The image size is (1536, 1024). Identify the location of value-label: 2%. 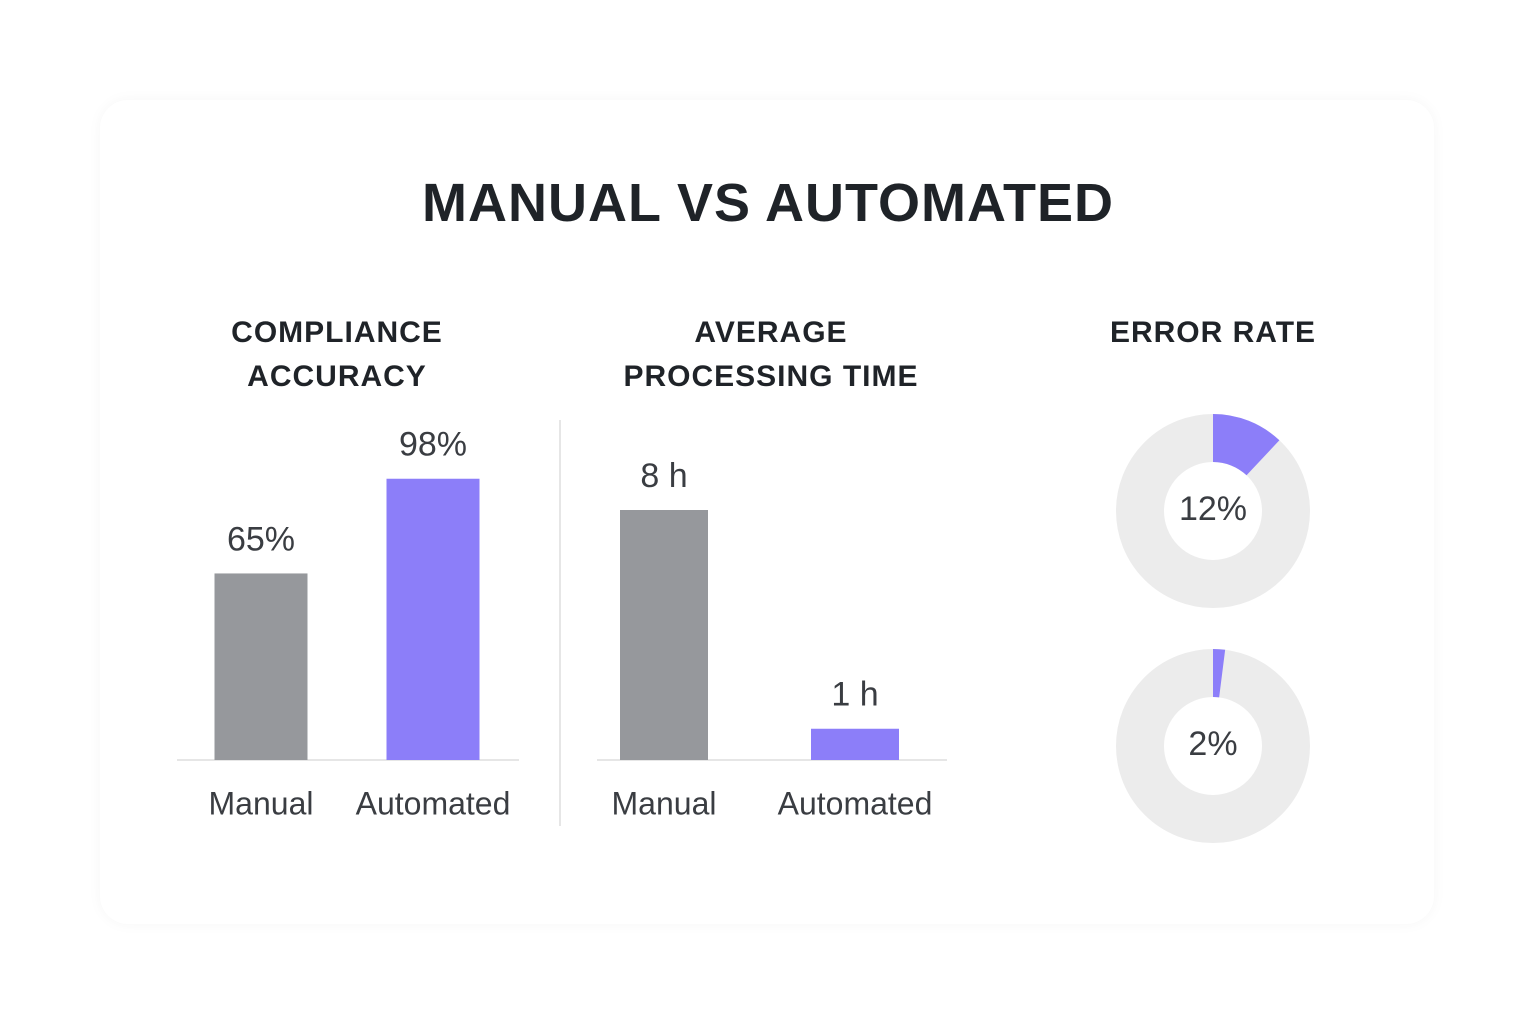
(1212, 744).